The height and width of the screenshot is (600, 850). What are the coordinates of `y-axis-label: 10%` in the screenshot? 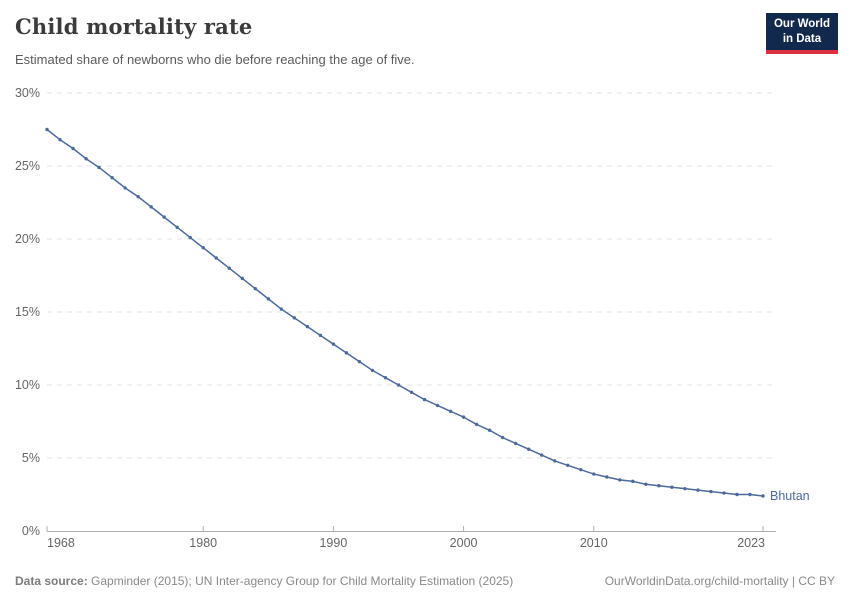 It's located at (27, 385).